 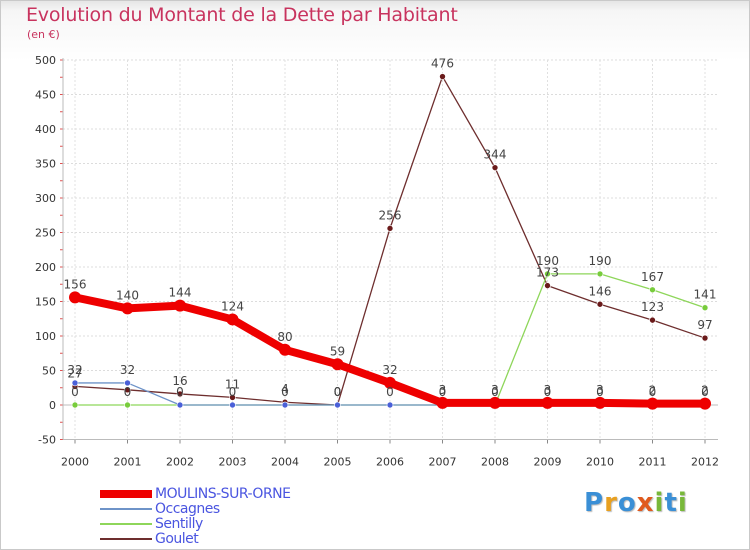 What do you see at coordinates (177, 539) in the screenshot?
I see `legend-label-goulet: Goulet` at bounding box center [177, 539].